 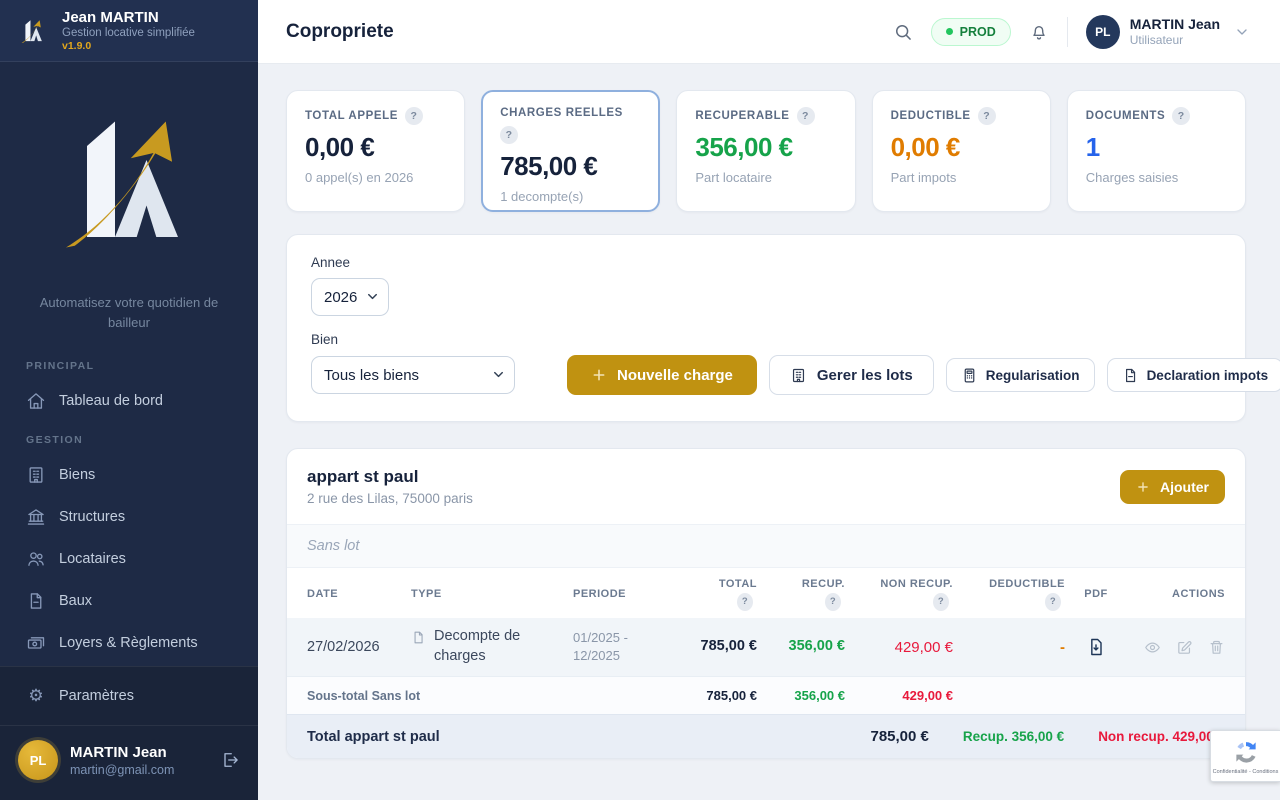 I want to click on sidebar-user-card: PL MARTIN Jean martin@gmail.com, so click(x=129, y=762).